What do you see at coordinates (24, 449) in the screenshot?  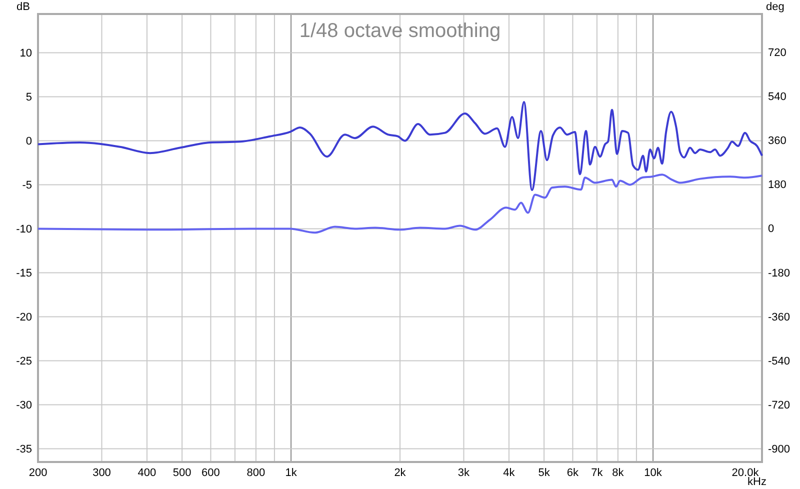 I see `y-tick-label: -35` at bounding box center [24, 449].